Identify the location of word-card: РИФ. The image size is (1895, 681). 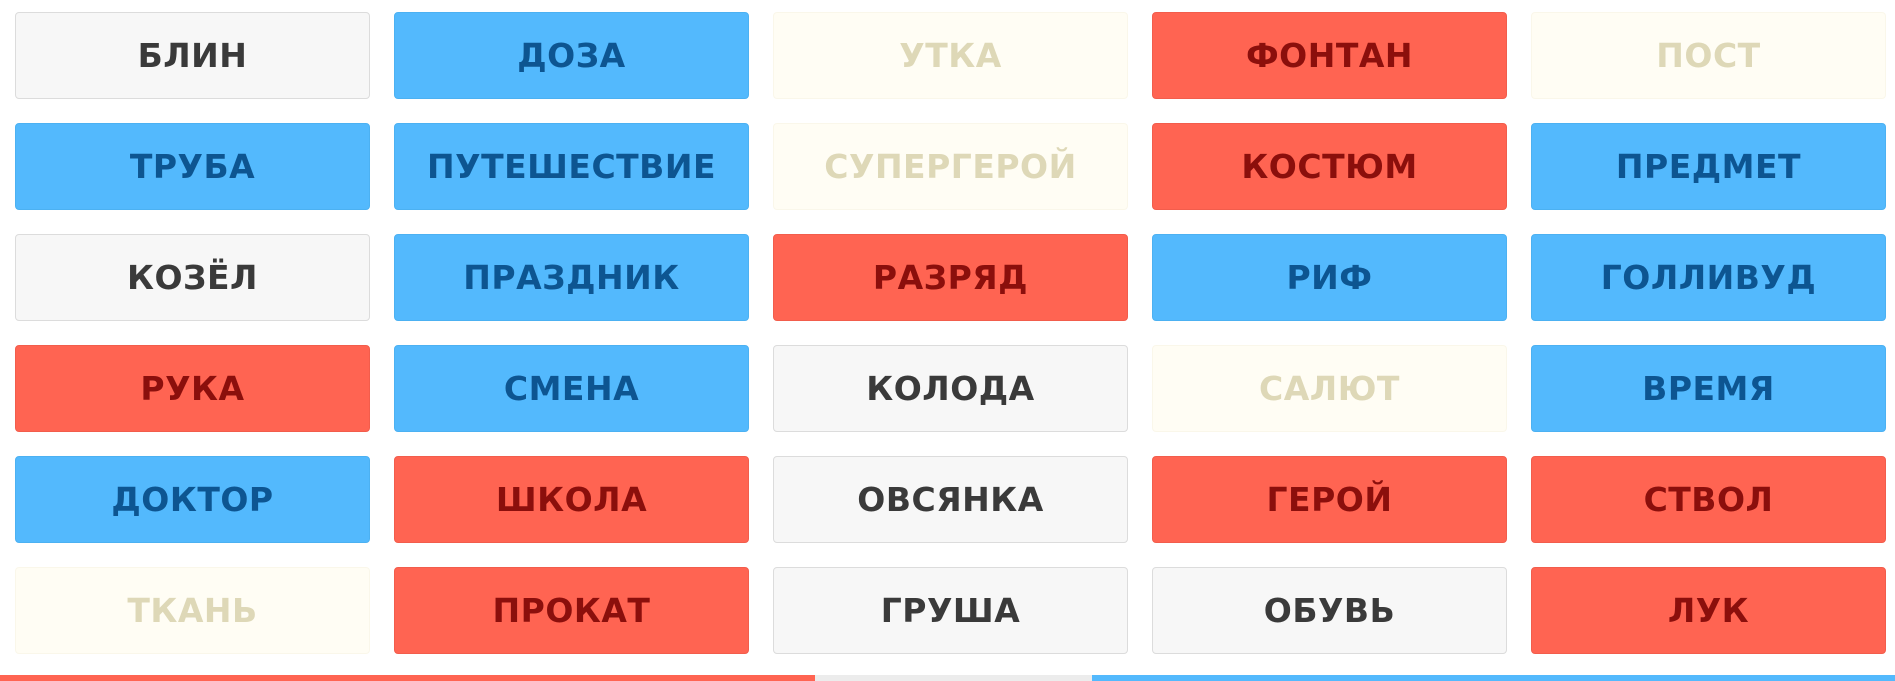
(1329, 277).